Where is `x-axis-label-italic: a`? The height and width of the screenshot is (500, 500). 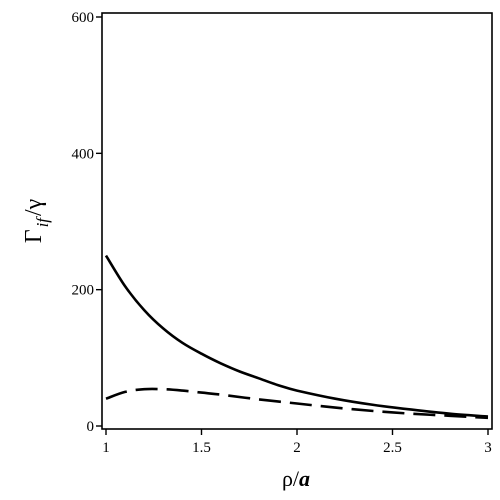
x-axis-label-italic: a is located at coordinates (304, 478).